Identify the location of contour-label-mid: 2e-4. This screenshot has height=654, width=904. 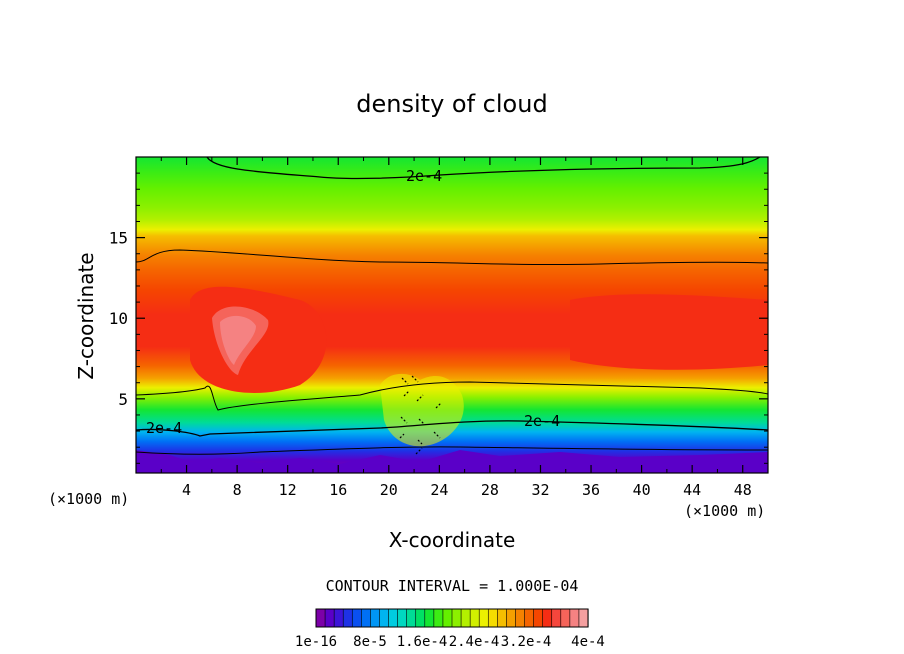
(542, 421).